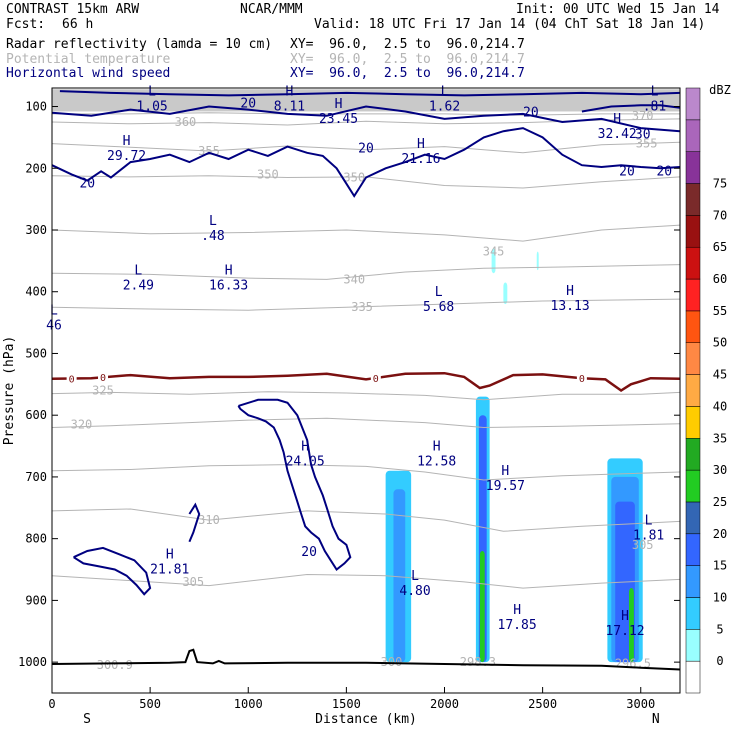 The height and width of the screenshot is (740, 740). What do you see at coordinates (720, 311) in the screenshot?
I see `colorbar-label-11: 55` at bounding box center [720, 311].